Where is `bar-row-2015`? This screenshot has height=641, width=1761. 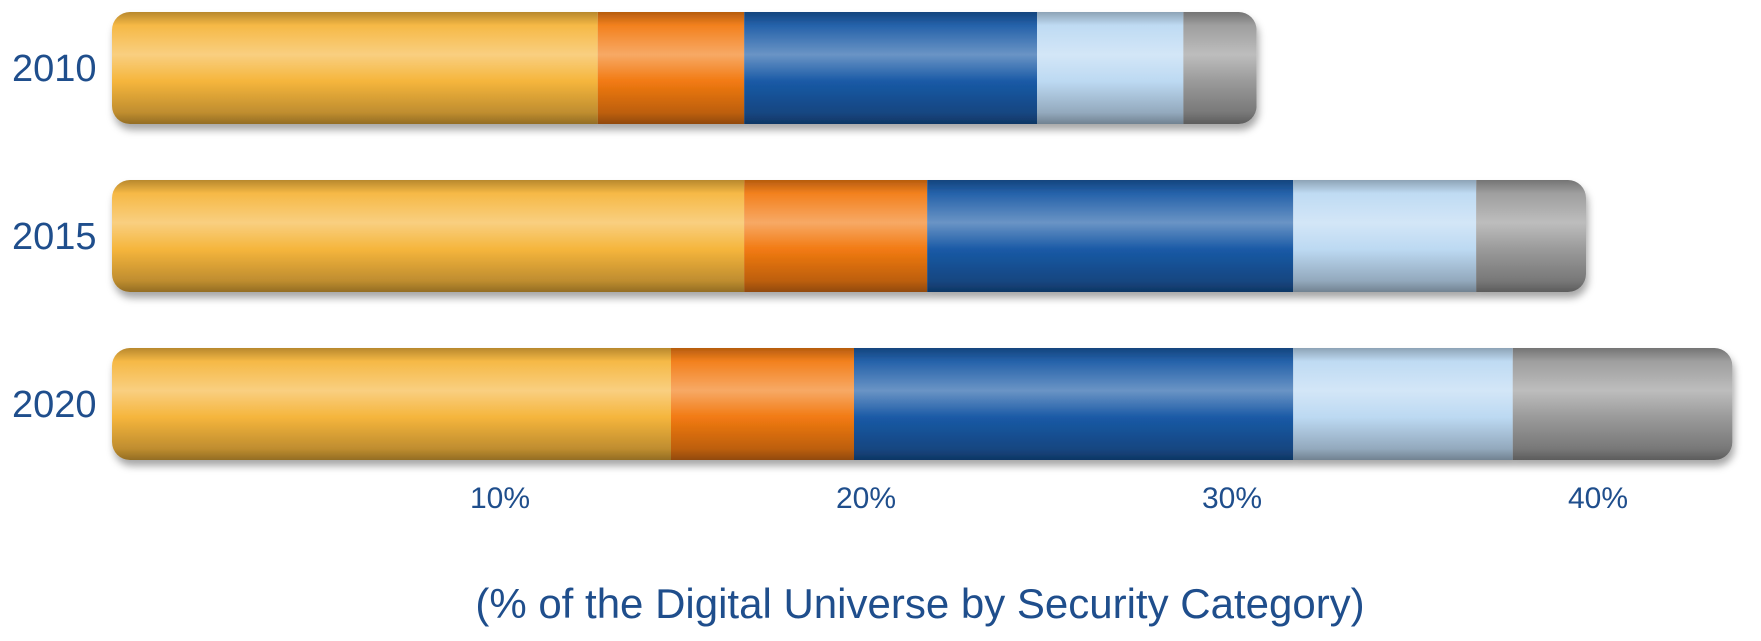
bar-row-2015 is located at coordinates (849, 236).